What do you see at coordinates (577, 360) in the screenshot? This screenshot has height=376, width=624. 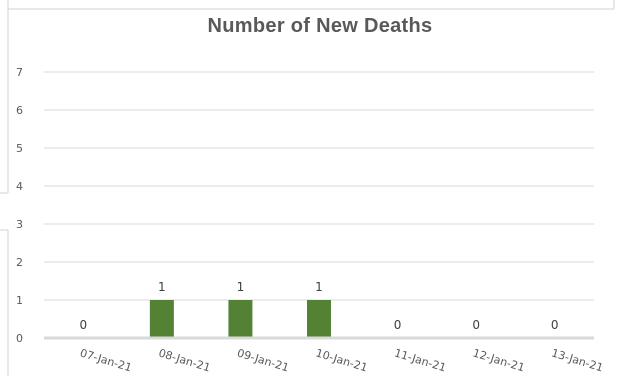 I see `x-tick-label: 13-Jan-21` at bounding box center [577, 360].